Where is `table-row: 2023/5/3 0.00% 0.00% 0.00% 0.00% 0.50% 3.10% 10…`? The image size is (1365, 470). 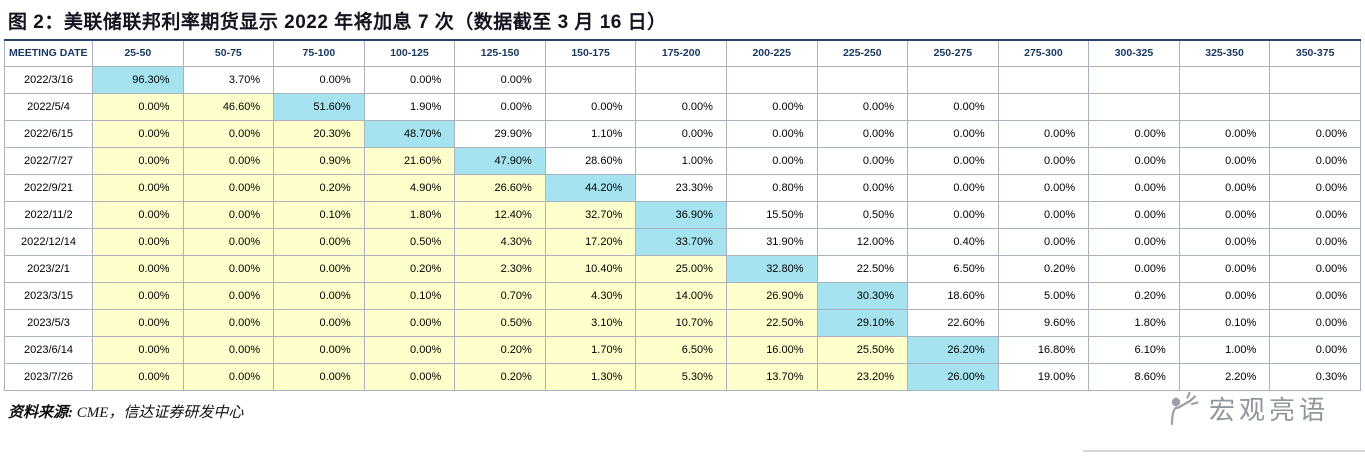 table-row: 2023/5/3 0.00% 0.00% 0.00% 0.00% 0.50% 3.10% 10… is located at coordinates (682, 322).